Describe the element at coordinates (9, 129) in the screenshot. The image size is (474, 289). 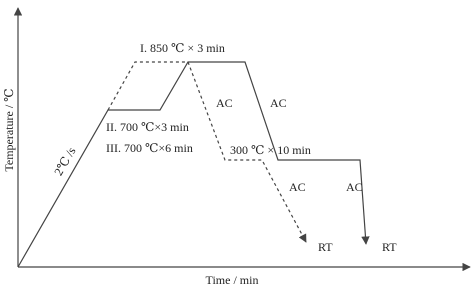
I see `y-axis-label: Temperature / ℃` at that location.